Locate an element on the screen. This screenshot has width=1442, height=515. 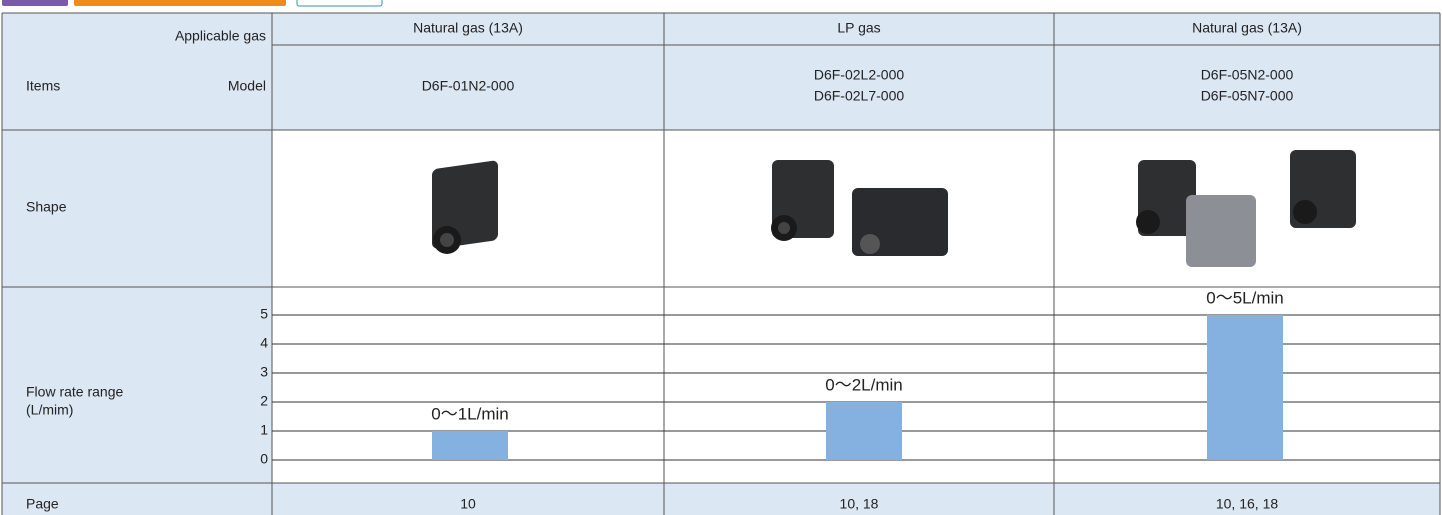
row-label: Shape is located at coordinates (46, 207).